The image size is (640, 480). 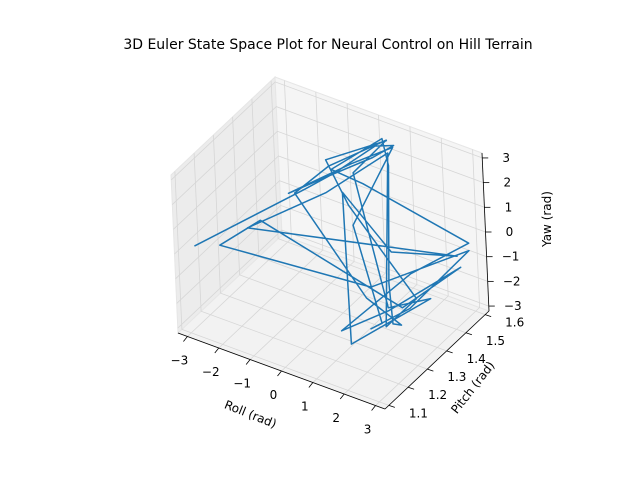 What do you see at coordinates (305, 407) in the screenshot?
I see `x-tick-label: 1` at bounding box center [305, 407].